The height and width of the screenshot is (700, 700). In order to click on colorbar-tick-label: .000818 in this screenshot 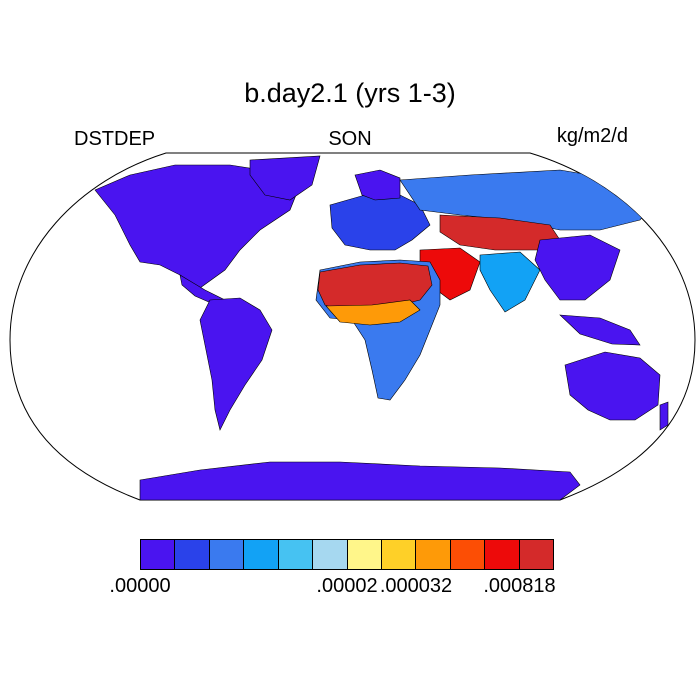, I will do `click(519, 586)`.